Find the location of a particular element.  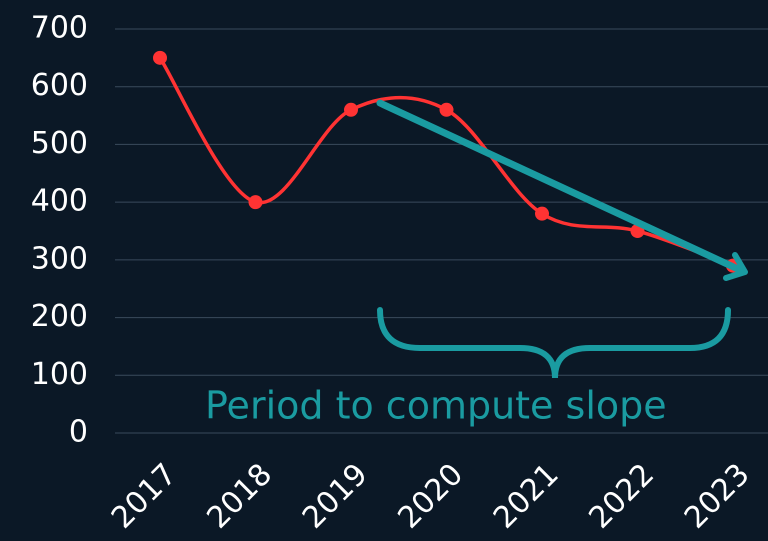

annotation: Period to compute slope is located at coordinates (436, 406).